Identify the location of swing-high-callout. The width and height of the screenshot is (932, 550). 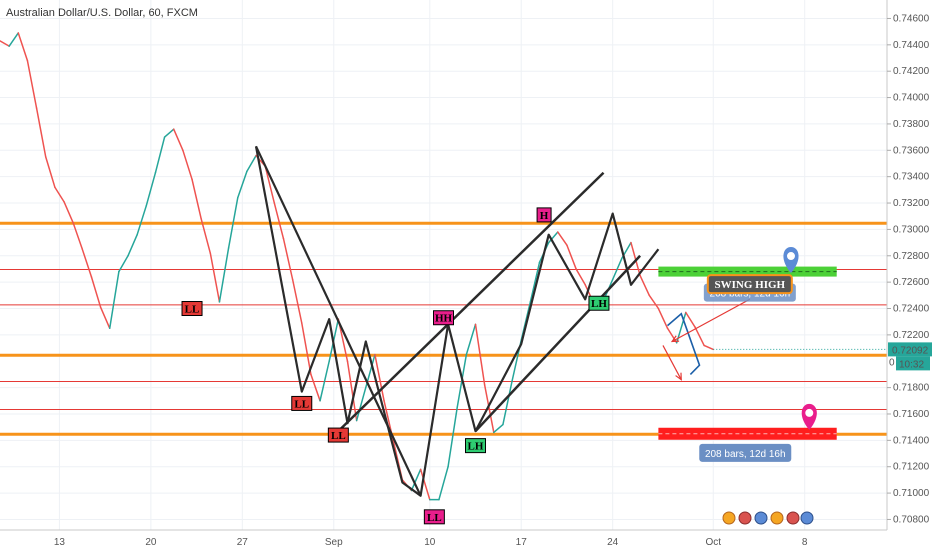
(749, 284).